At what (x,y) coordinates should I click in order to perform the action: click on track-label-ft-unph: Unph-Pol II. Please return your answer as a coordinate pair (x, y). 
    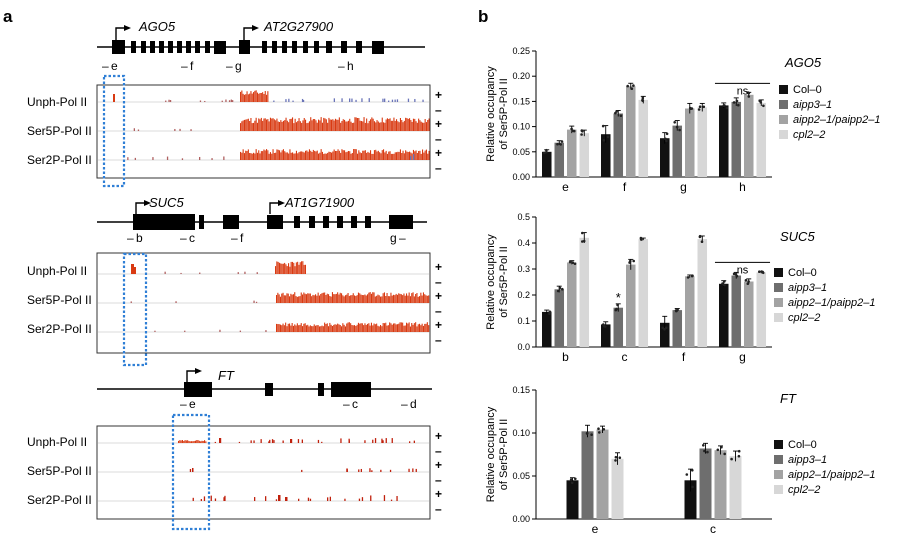
    Looking at the image, I should click on (57, 442).